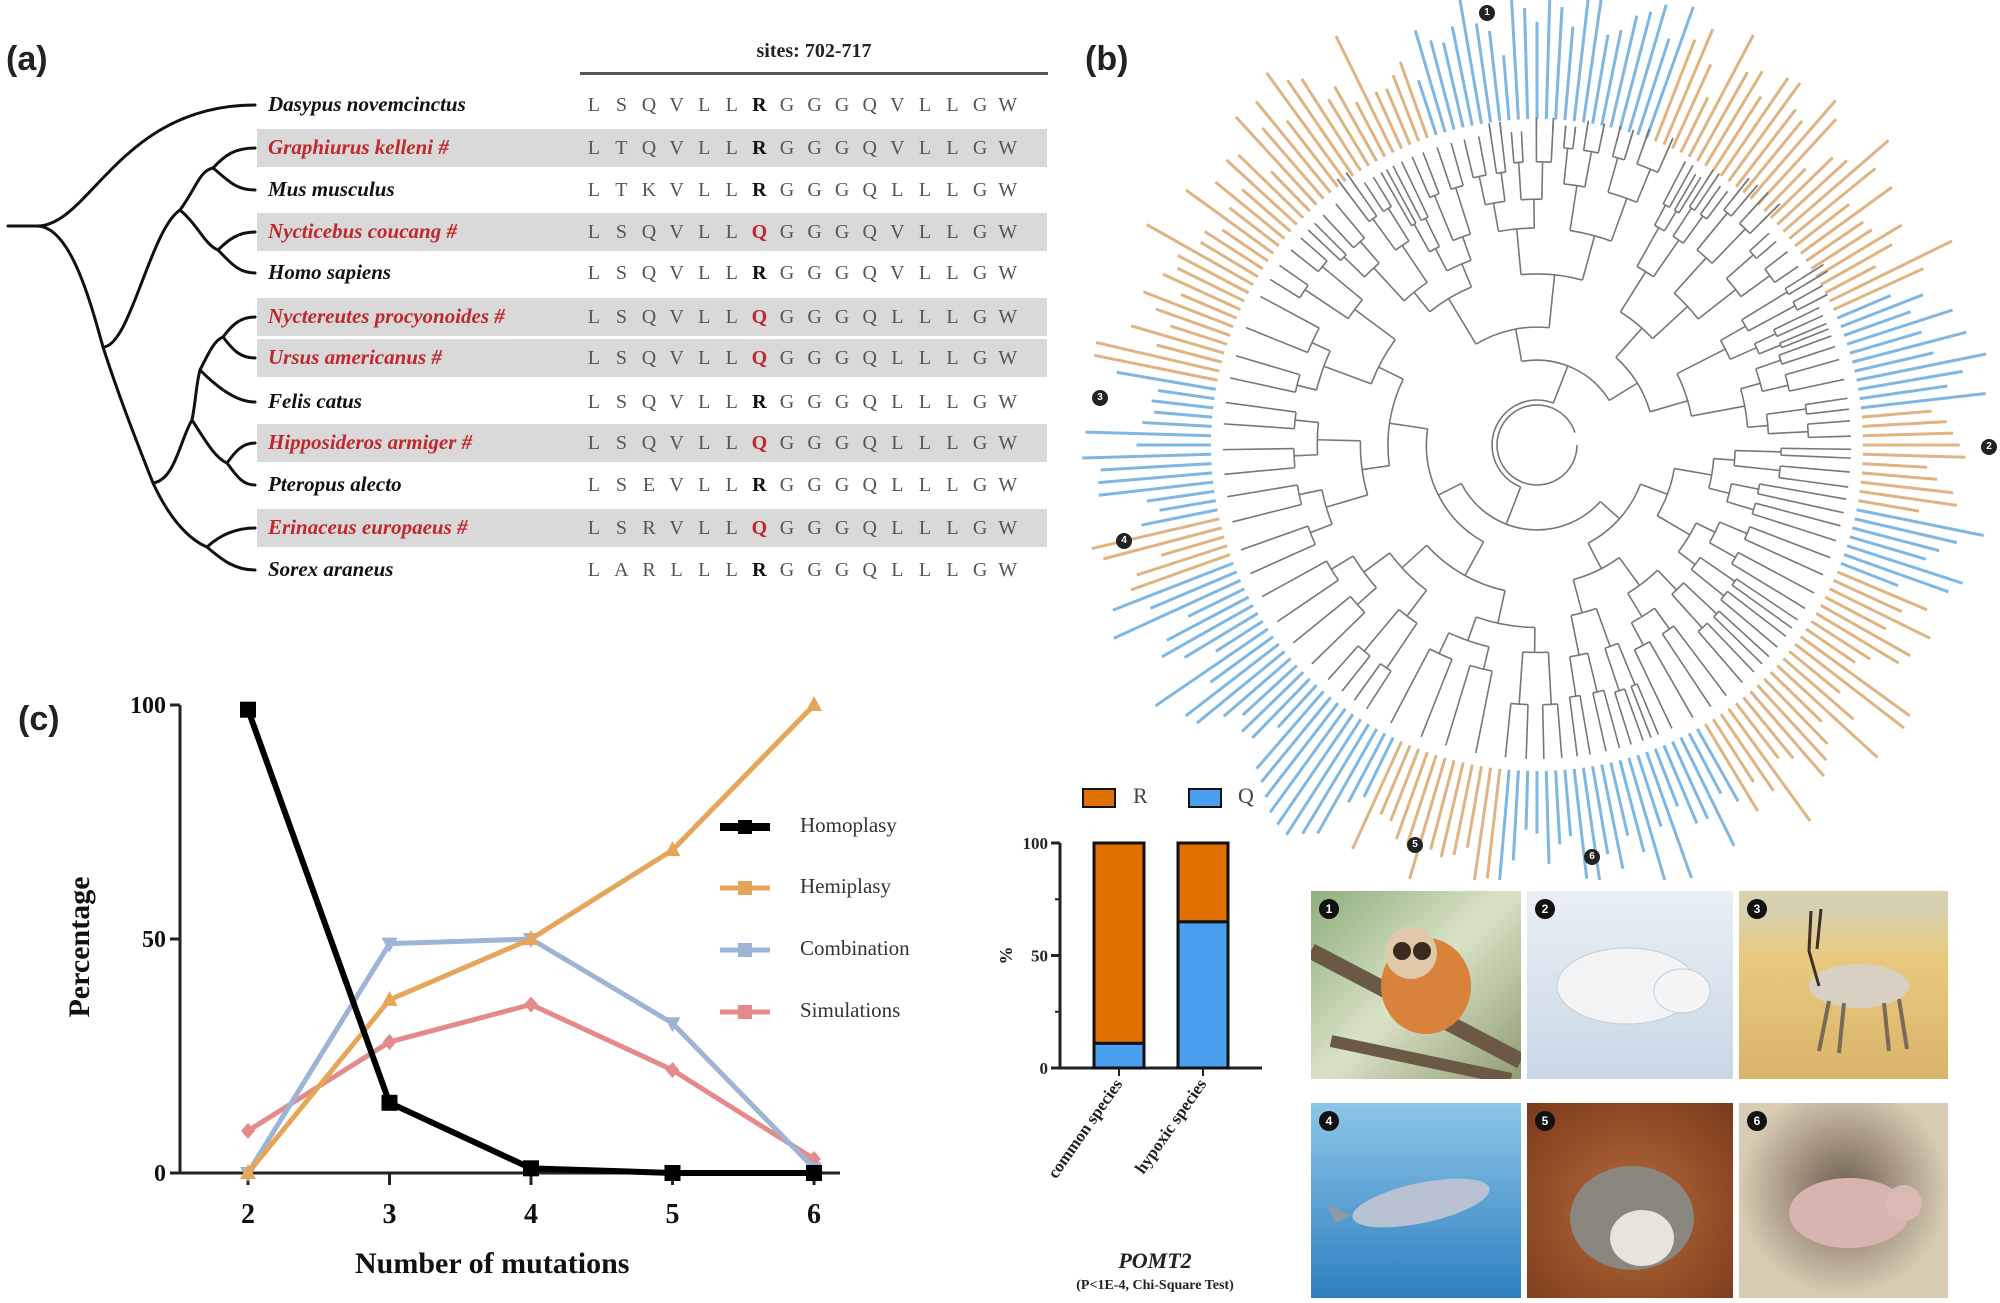 The image size is (2000, 1303). Describe the element at coordinates (1858, 981) in the screenshot. I see `antelope-illustration` at that location.